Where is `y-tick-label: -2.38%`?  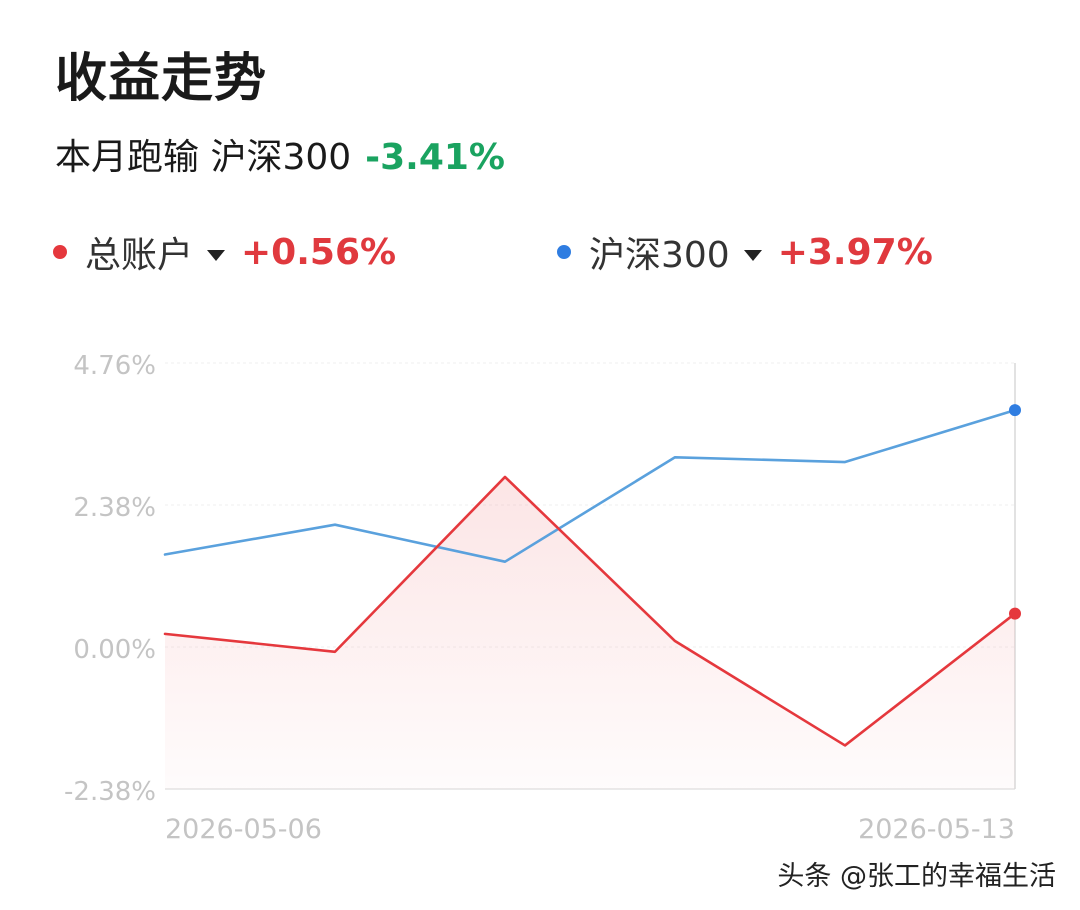 y-tick-label: -2.38% is located at coordinates (110, 792).